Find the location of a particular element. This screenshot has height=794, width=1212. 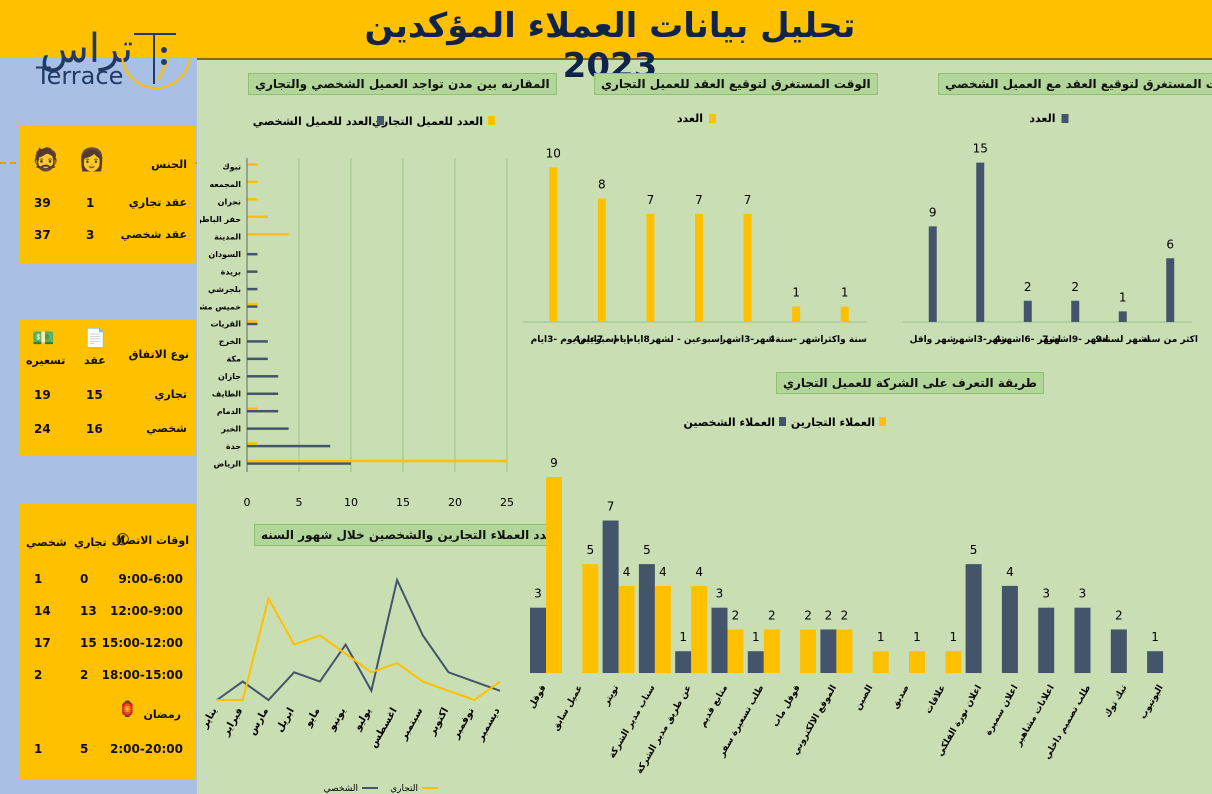

x-tick-label: 4اشهر -6اشهر is located at coordinates (1028, 340).